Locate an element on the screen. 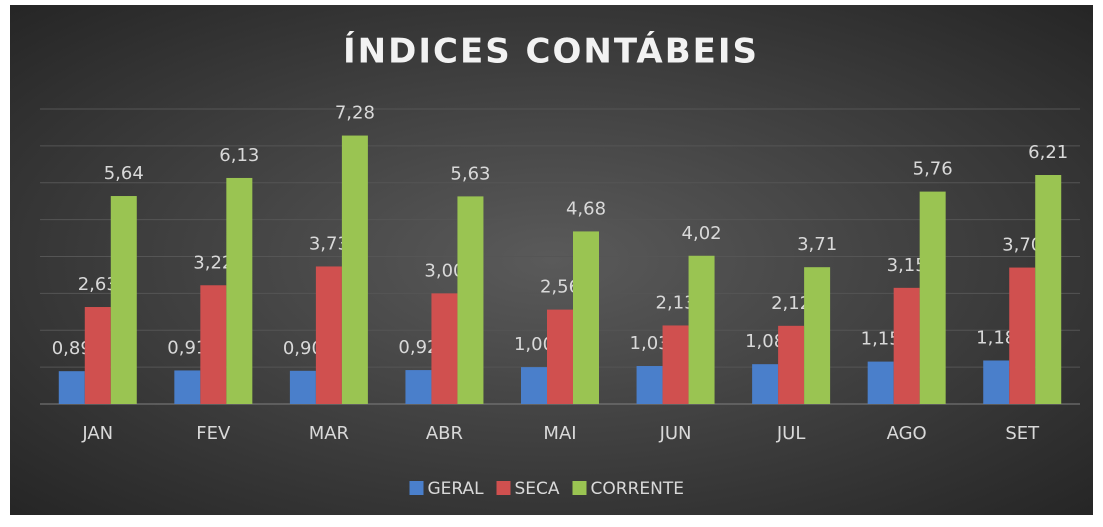  data-label: 5,76 is located at coordinates (933, 169).